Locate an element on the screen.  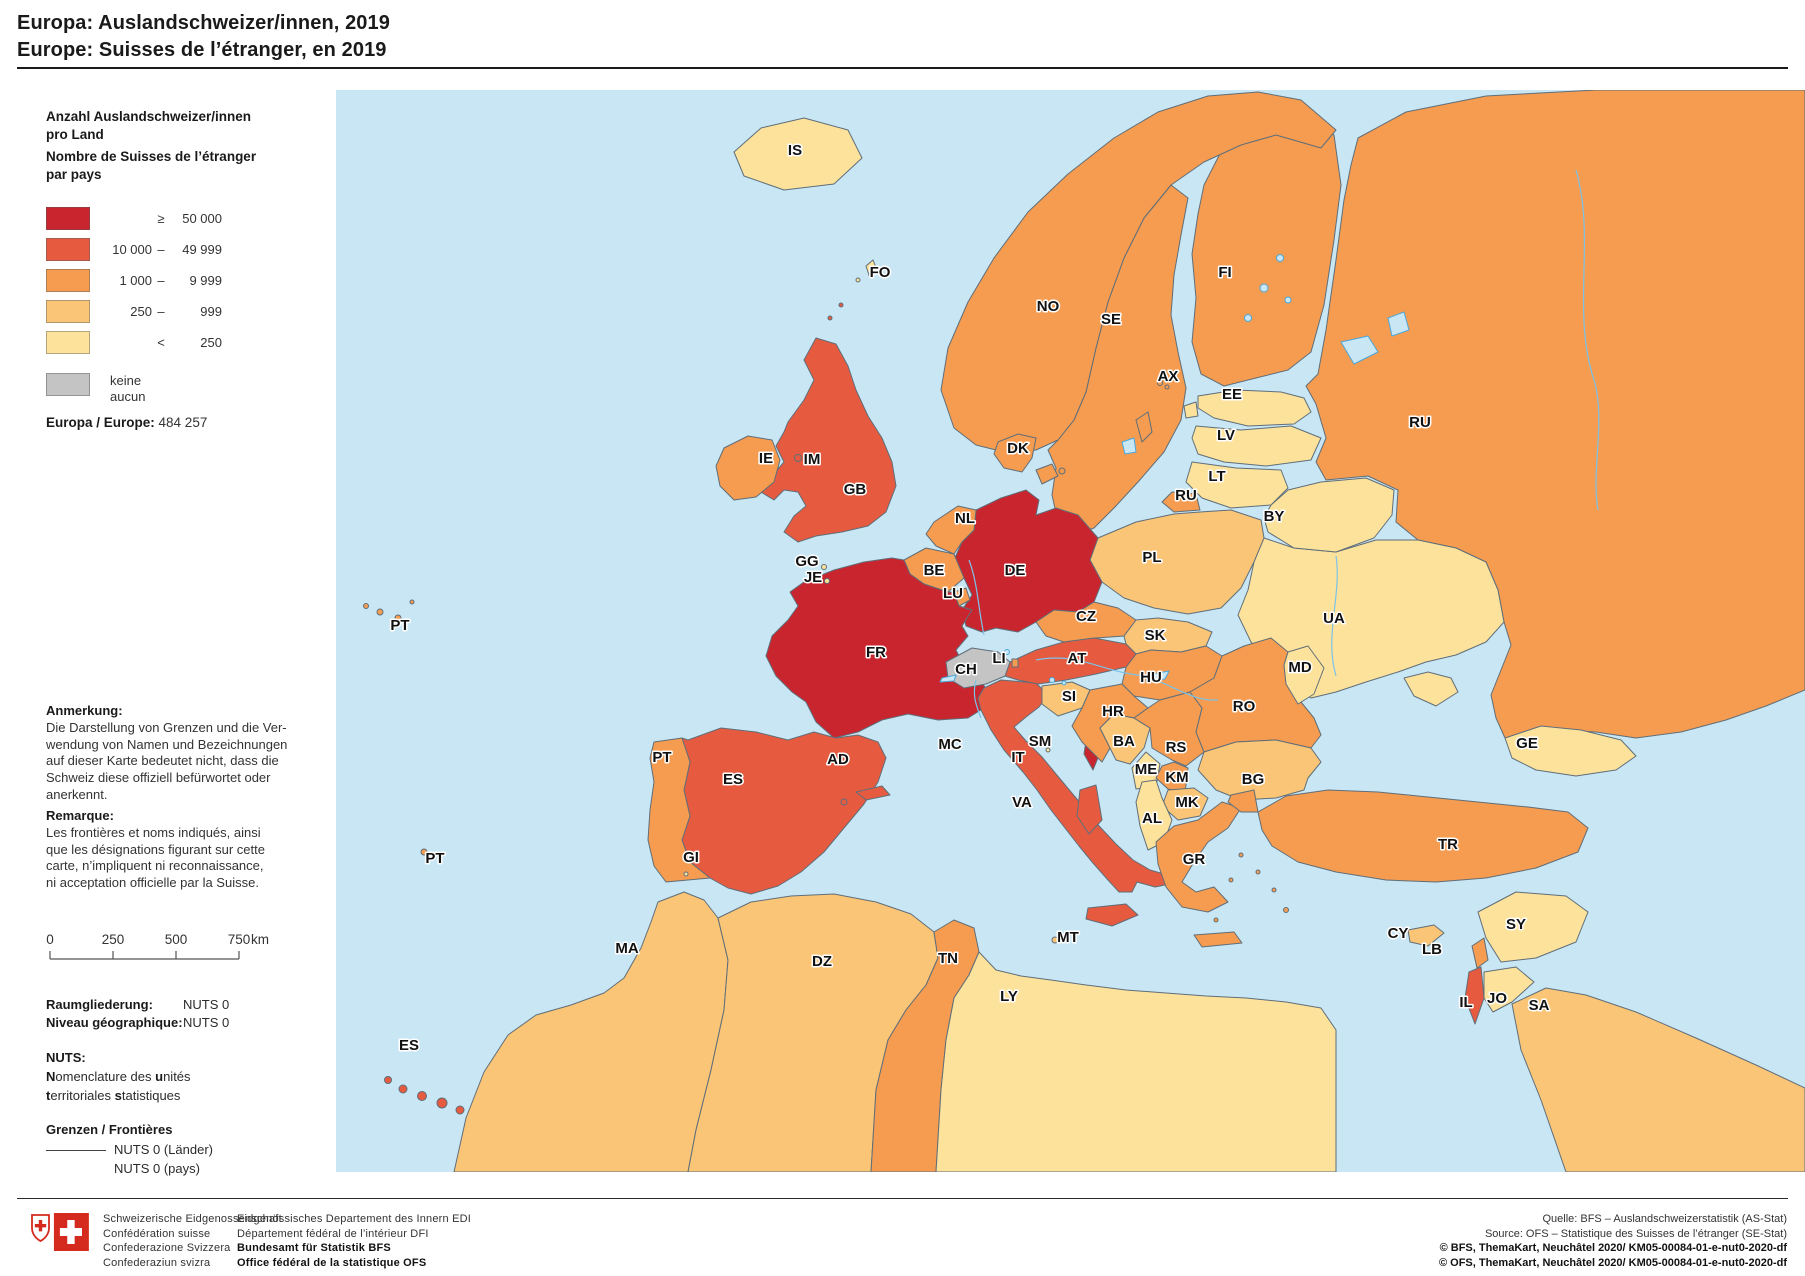
country-label: DZ is located at coordinates (822, 961).